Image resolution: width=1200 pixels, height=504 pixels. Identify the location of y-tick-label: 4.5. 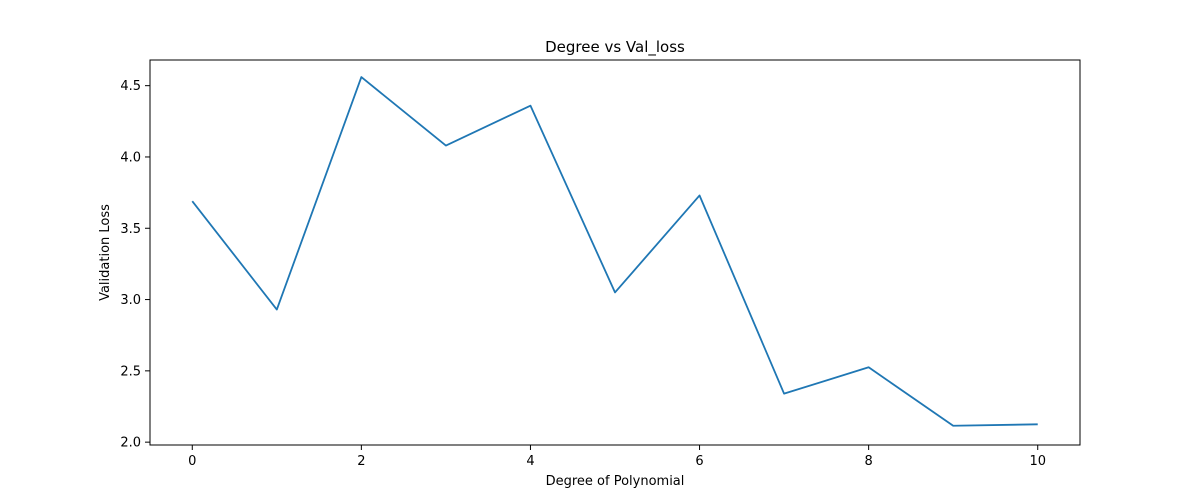
(130, 86).